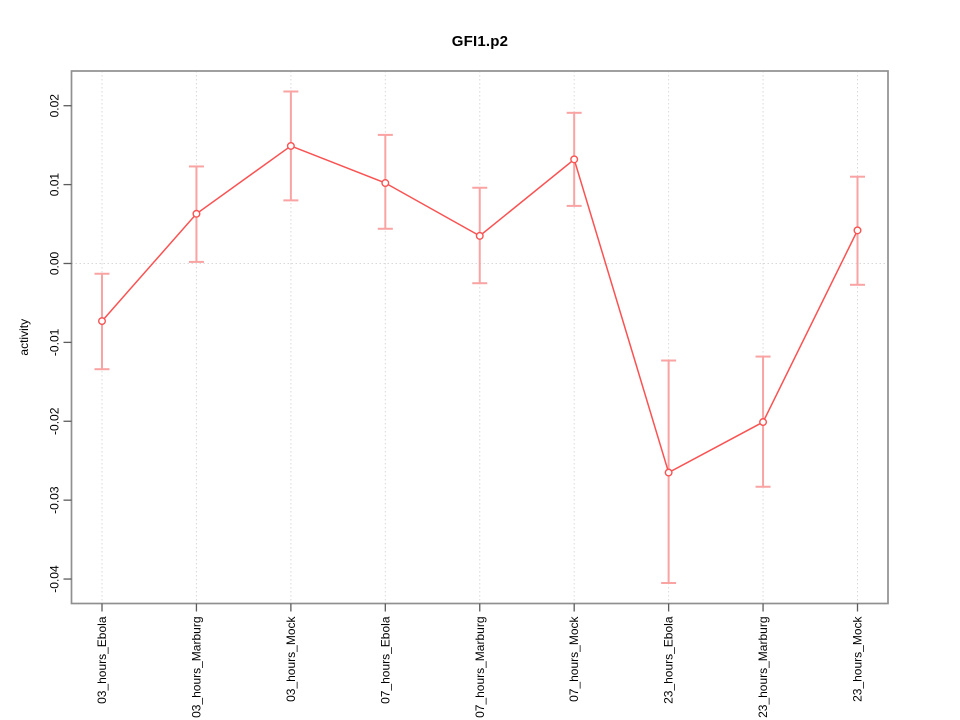  What do you see at coordinates (480, 41) in the screenshot?
I see `chart-title: GFI1.p2` at bounding box center [480, 41].